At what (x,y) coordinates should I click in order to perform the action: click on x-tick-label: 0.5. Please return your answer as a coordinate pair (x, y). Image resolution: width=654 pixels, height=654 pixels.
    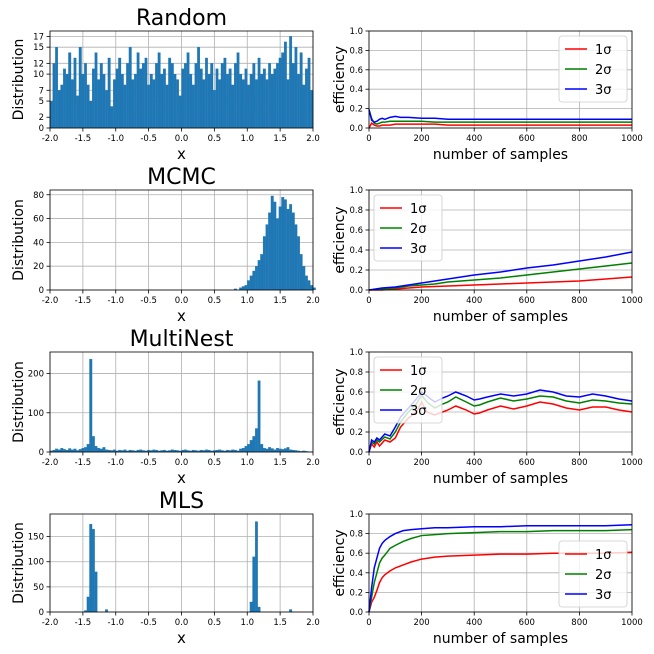
    Looking at the image, I should click on (215, 463).